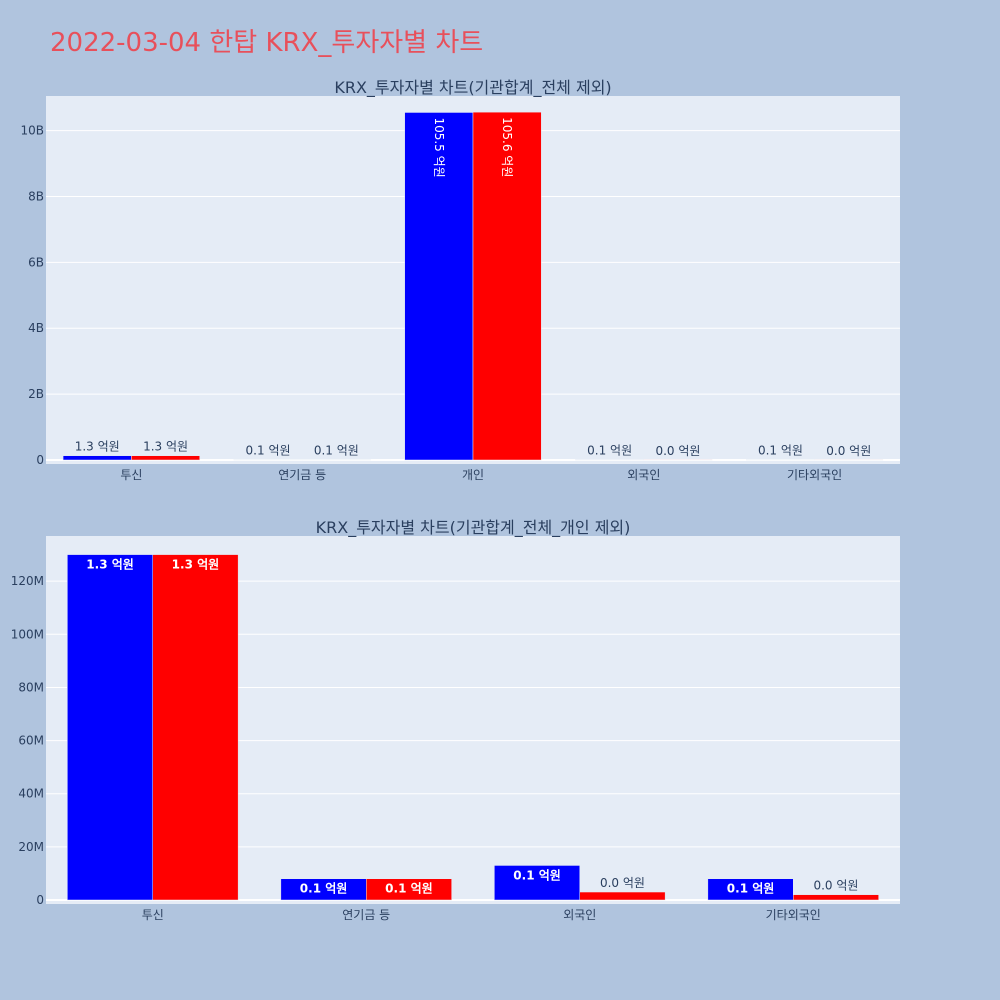 The width and height of the screenshot is (1000, 1000). What do you see at coordinates (472, 88) in the screenshot?
I see `chart-title: KRX_투자자별 차트(기관합계_전체 제외)` at bounding box center [472, 88].